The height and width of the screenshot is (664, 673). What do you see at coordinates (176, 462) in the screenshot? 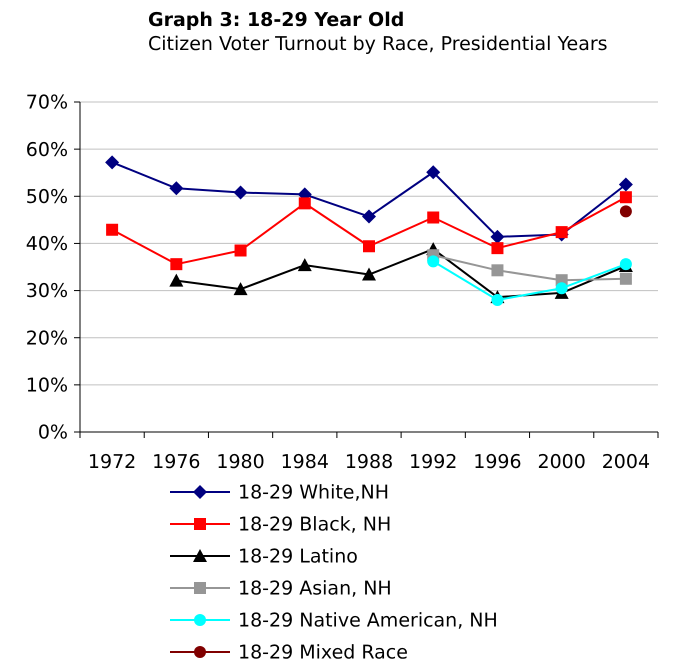
I see `x-tick-label: 1976` at bounding box center [176, 462].